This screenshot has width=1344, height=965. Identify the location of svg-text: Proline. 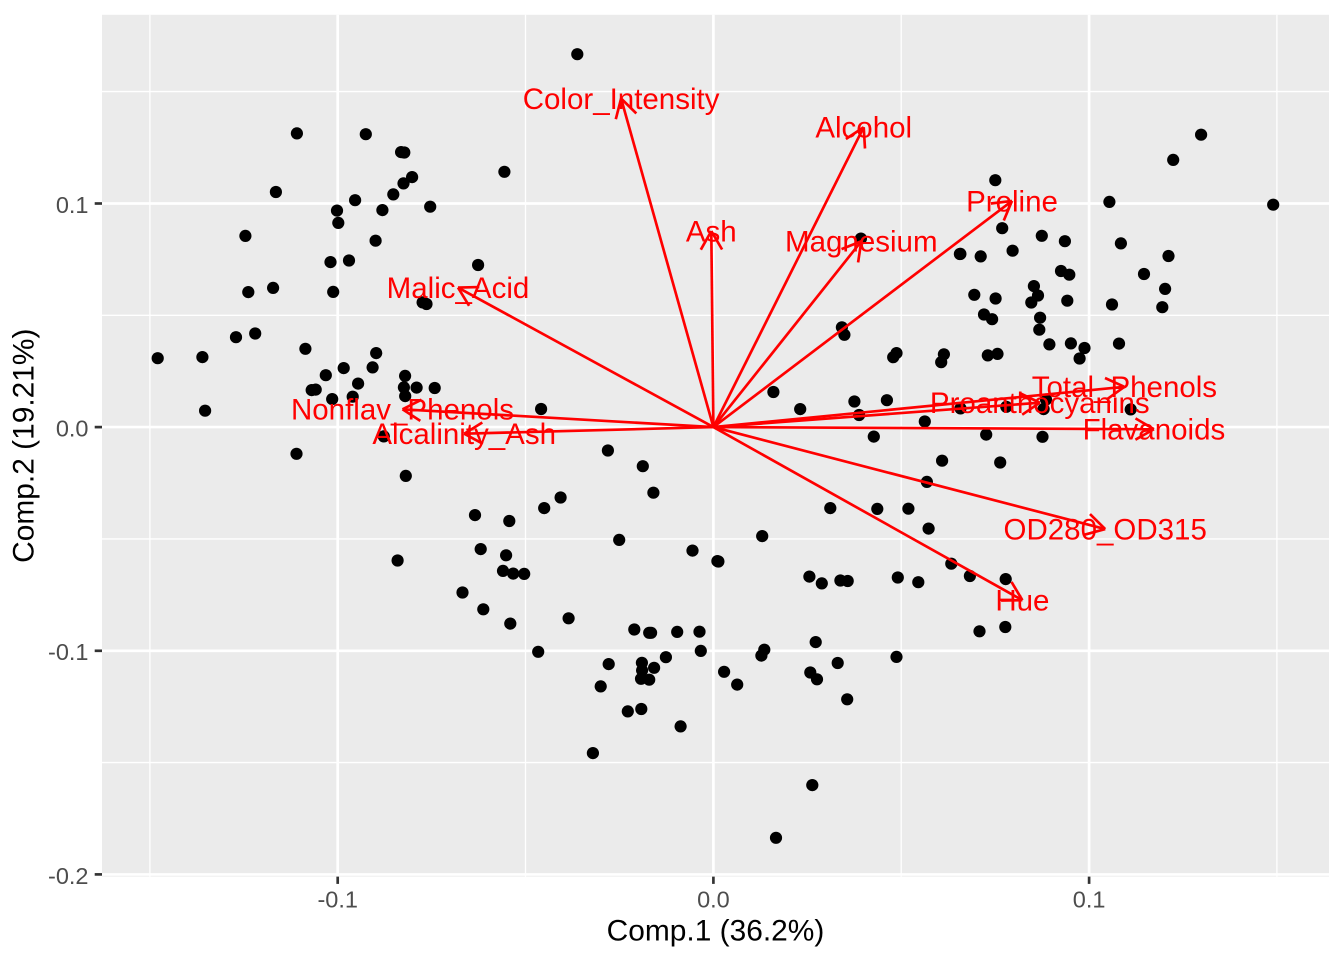
(1012, 201).